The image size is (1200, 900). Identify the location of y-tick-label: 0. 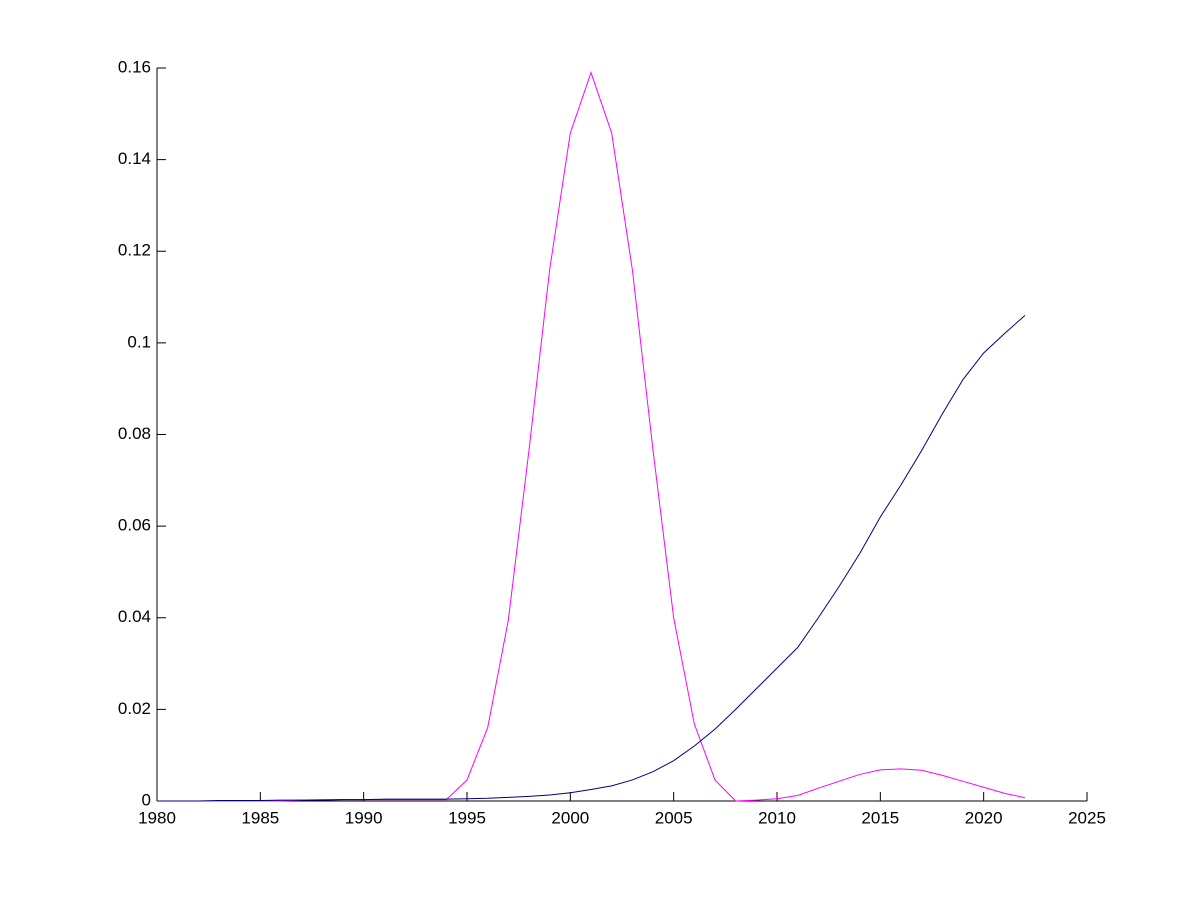
(146, 799).